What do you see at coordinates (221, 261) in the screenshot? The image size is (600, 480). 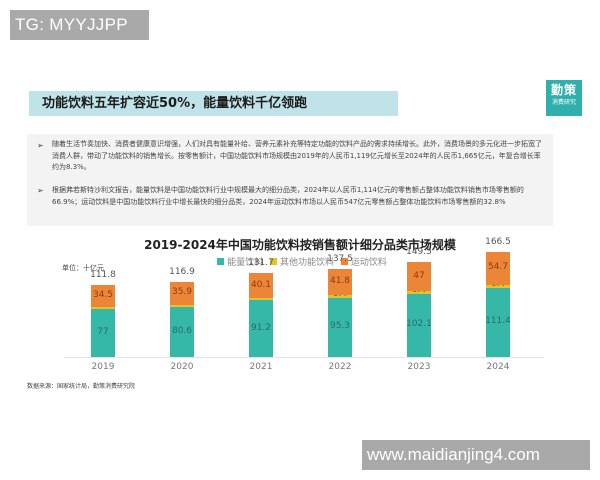 I see `legend-swatch-energy` at bounding box center [221, 261].